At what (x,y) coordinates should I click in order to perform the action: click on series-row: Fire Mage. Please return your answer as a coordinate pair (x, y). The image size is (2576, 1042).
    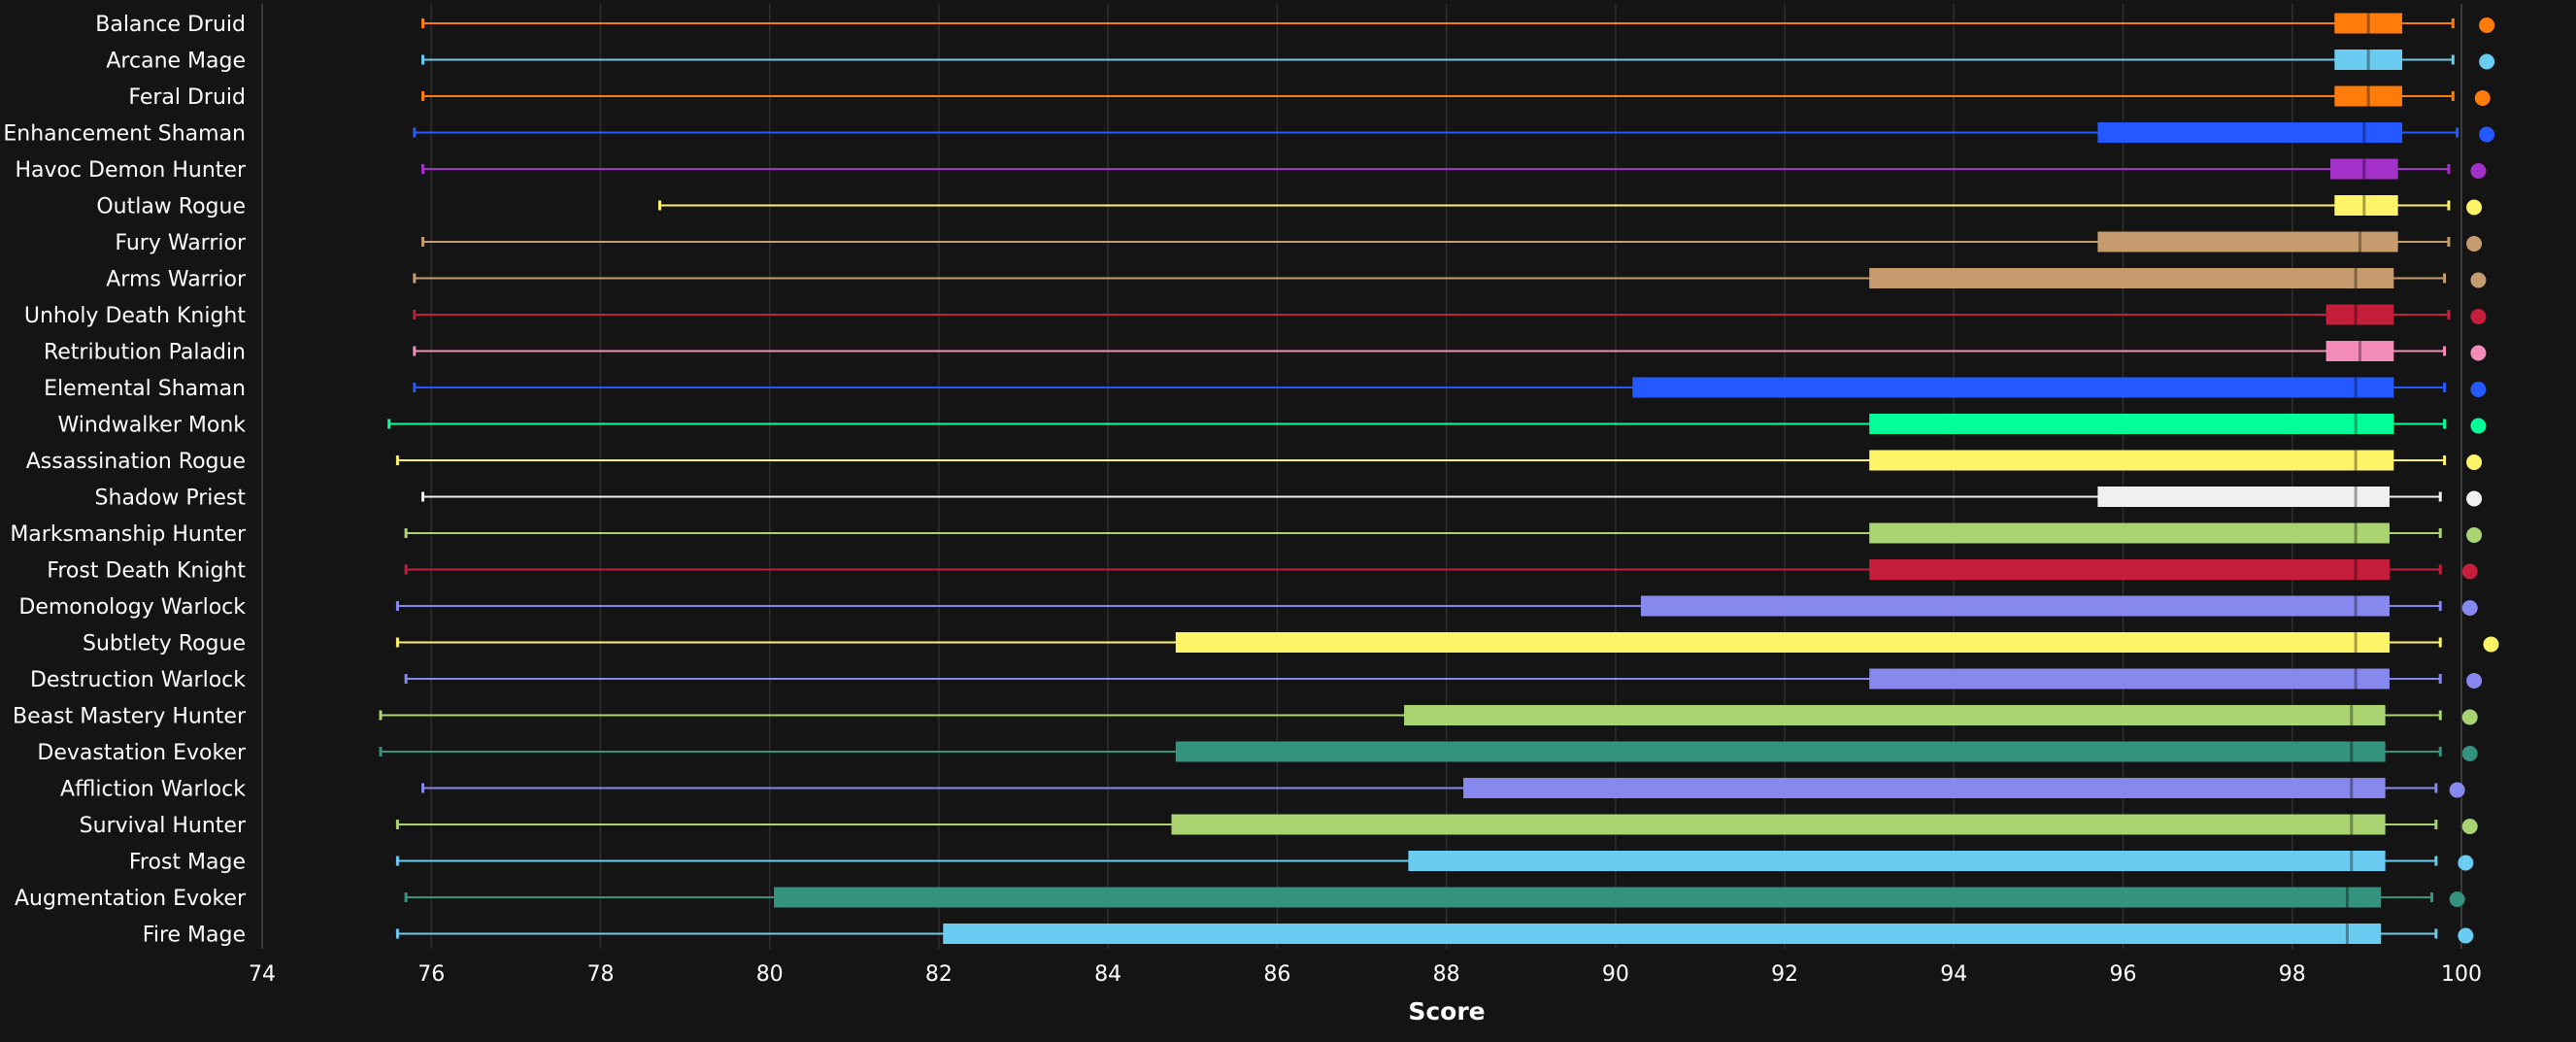
    Looking at the image, I should click on (1308, 936).